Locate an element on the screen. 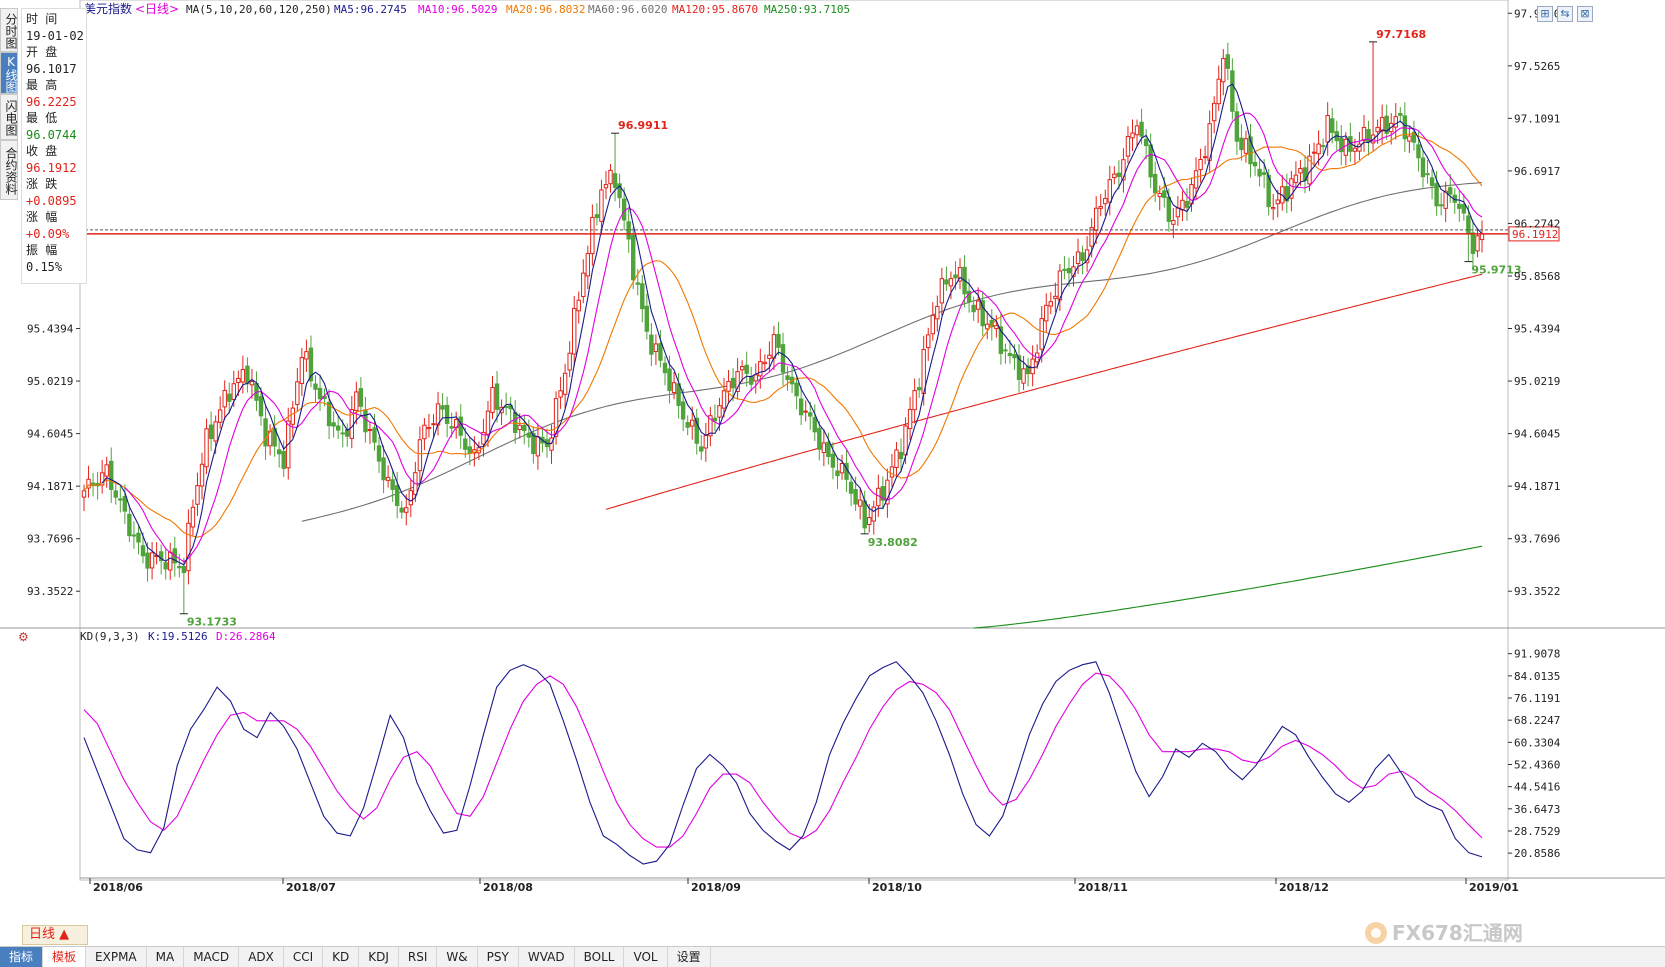  price-tick-label-left: 95.4394 is located at coordinates (50, 329).